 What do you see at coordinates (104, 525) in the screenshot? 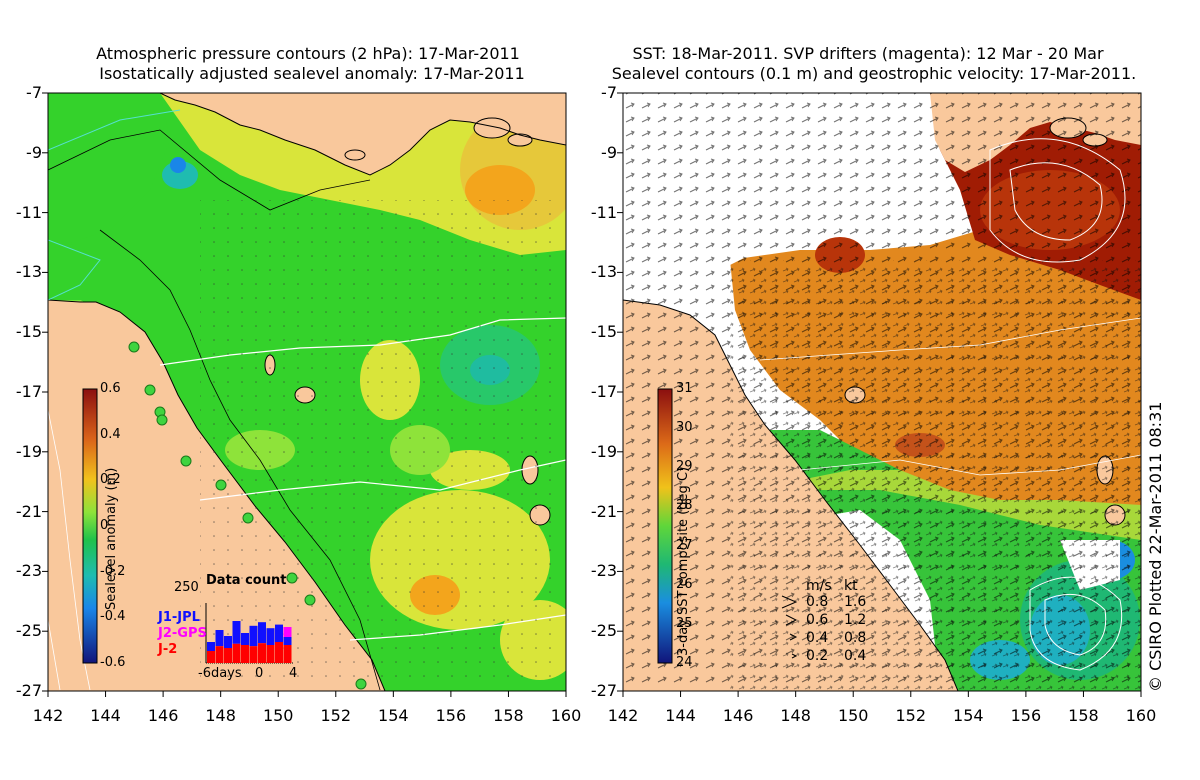
I see `colorbar-tick-label: 0` at bounding box center [104, 525].